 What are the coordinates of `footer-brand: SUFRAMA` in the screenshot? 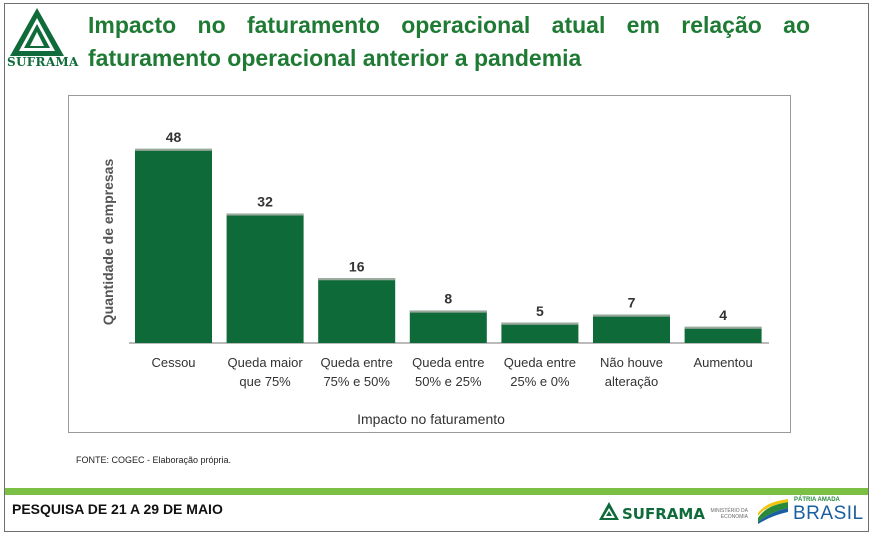 It's located at (663, 514).